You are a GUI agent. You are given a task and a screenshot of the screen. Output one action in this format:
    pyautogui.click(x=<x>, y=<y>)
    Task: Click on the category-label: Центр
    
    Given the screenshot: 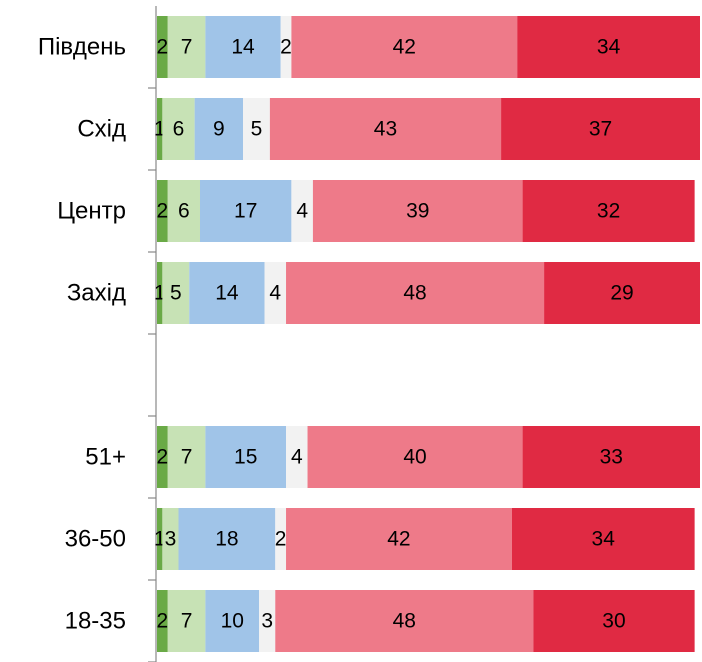 What is the action you would take?
    pyautogui.click(x=91, y=211)
    